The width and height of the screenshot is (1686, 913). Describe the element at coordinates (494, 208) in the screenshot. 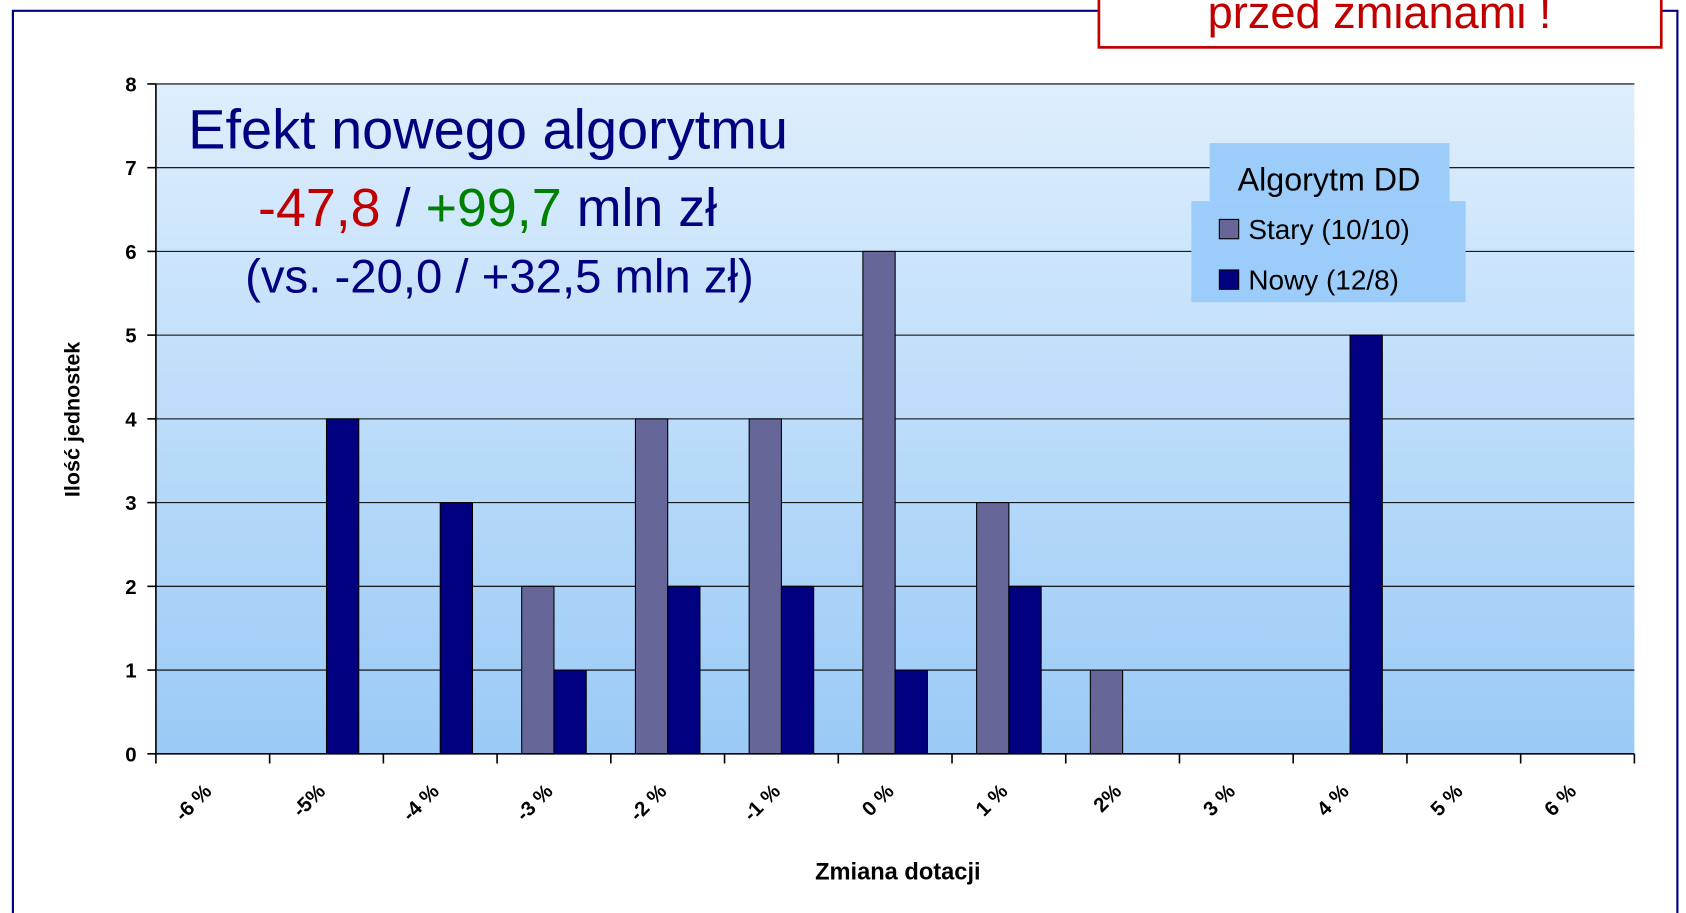

I see `subtitle-part: +99,7` at that location.